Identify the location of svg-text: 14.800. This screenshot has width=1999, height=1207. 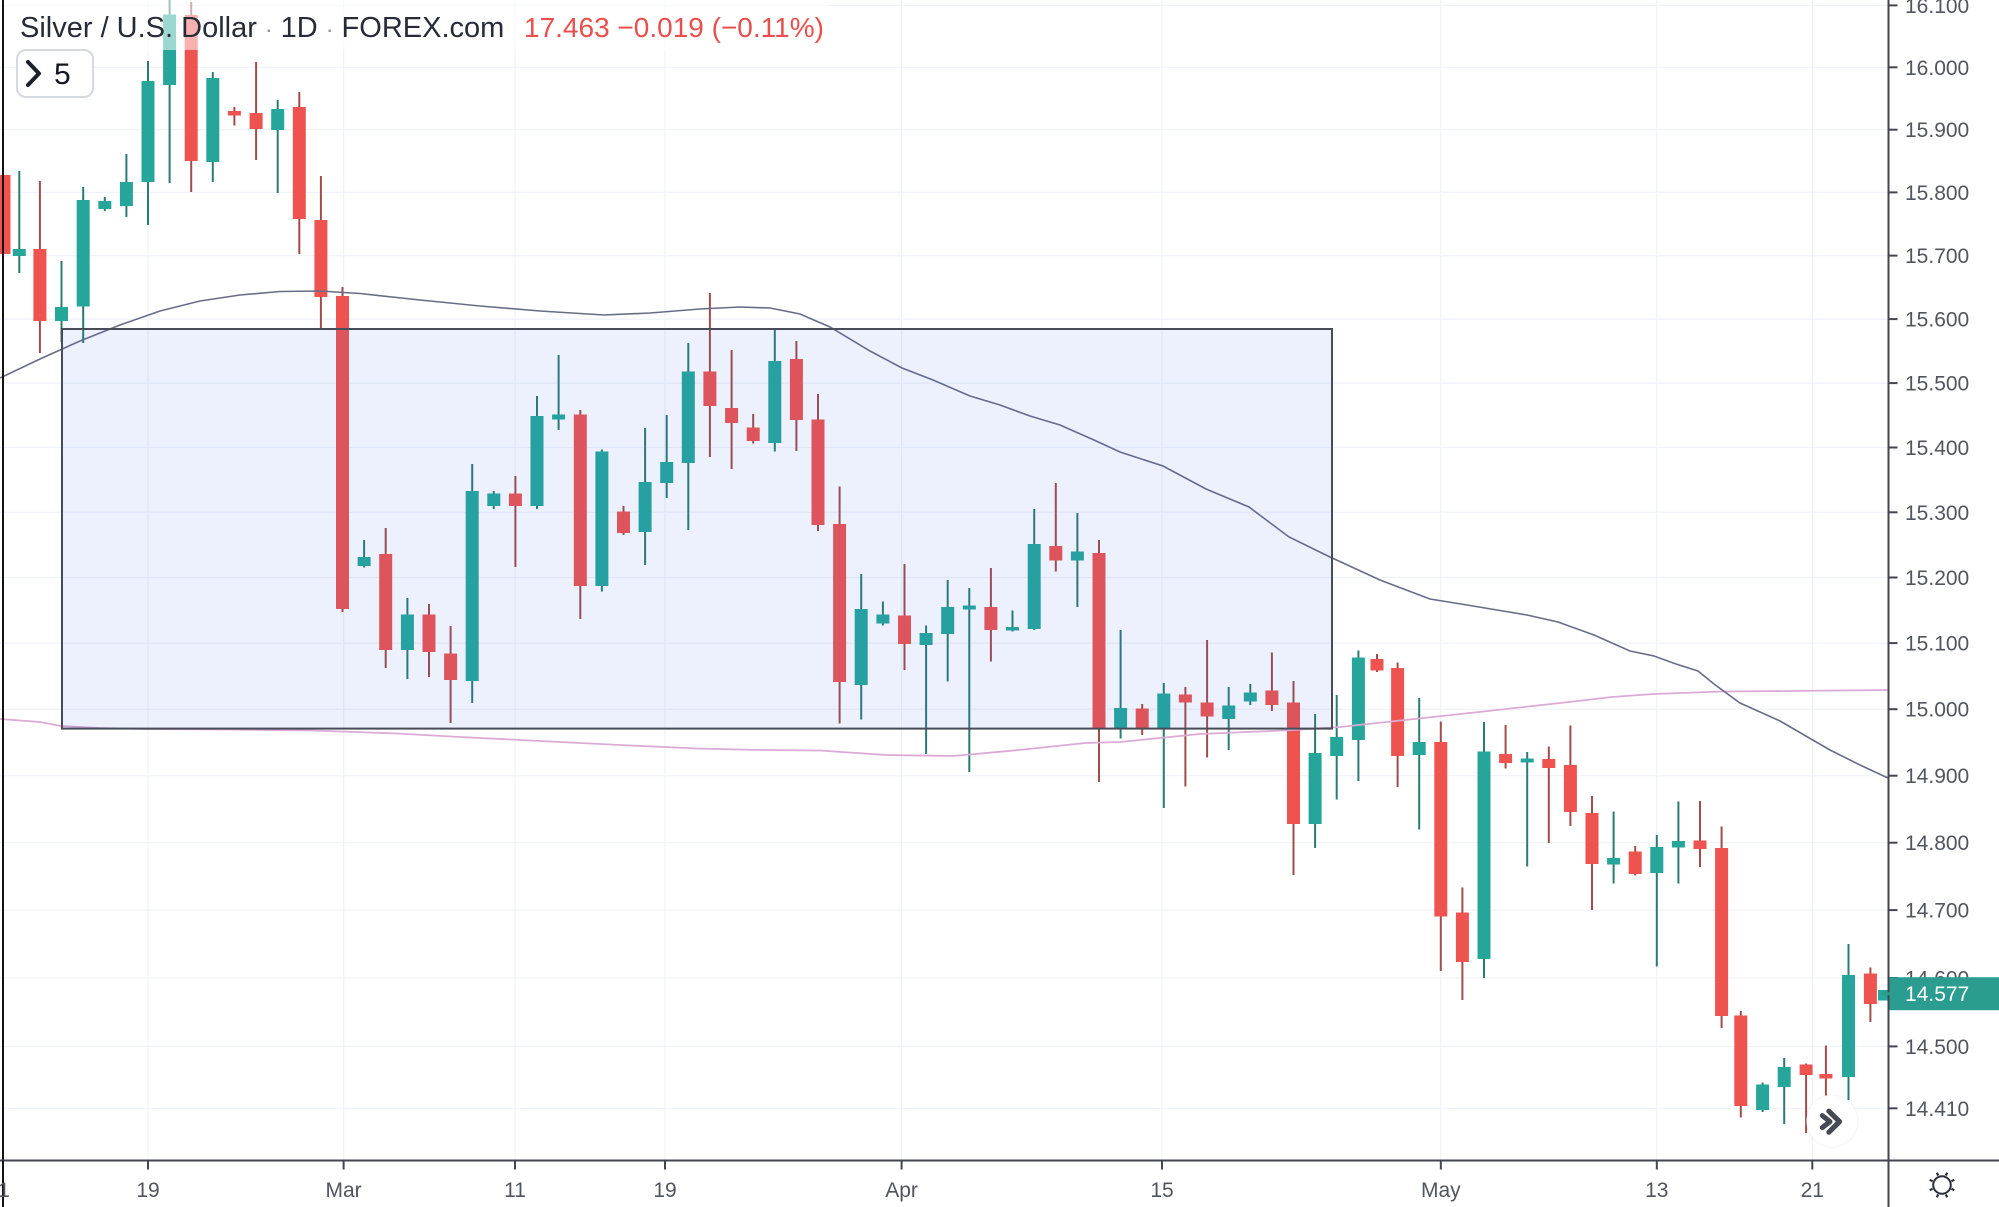
(1937, 843).